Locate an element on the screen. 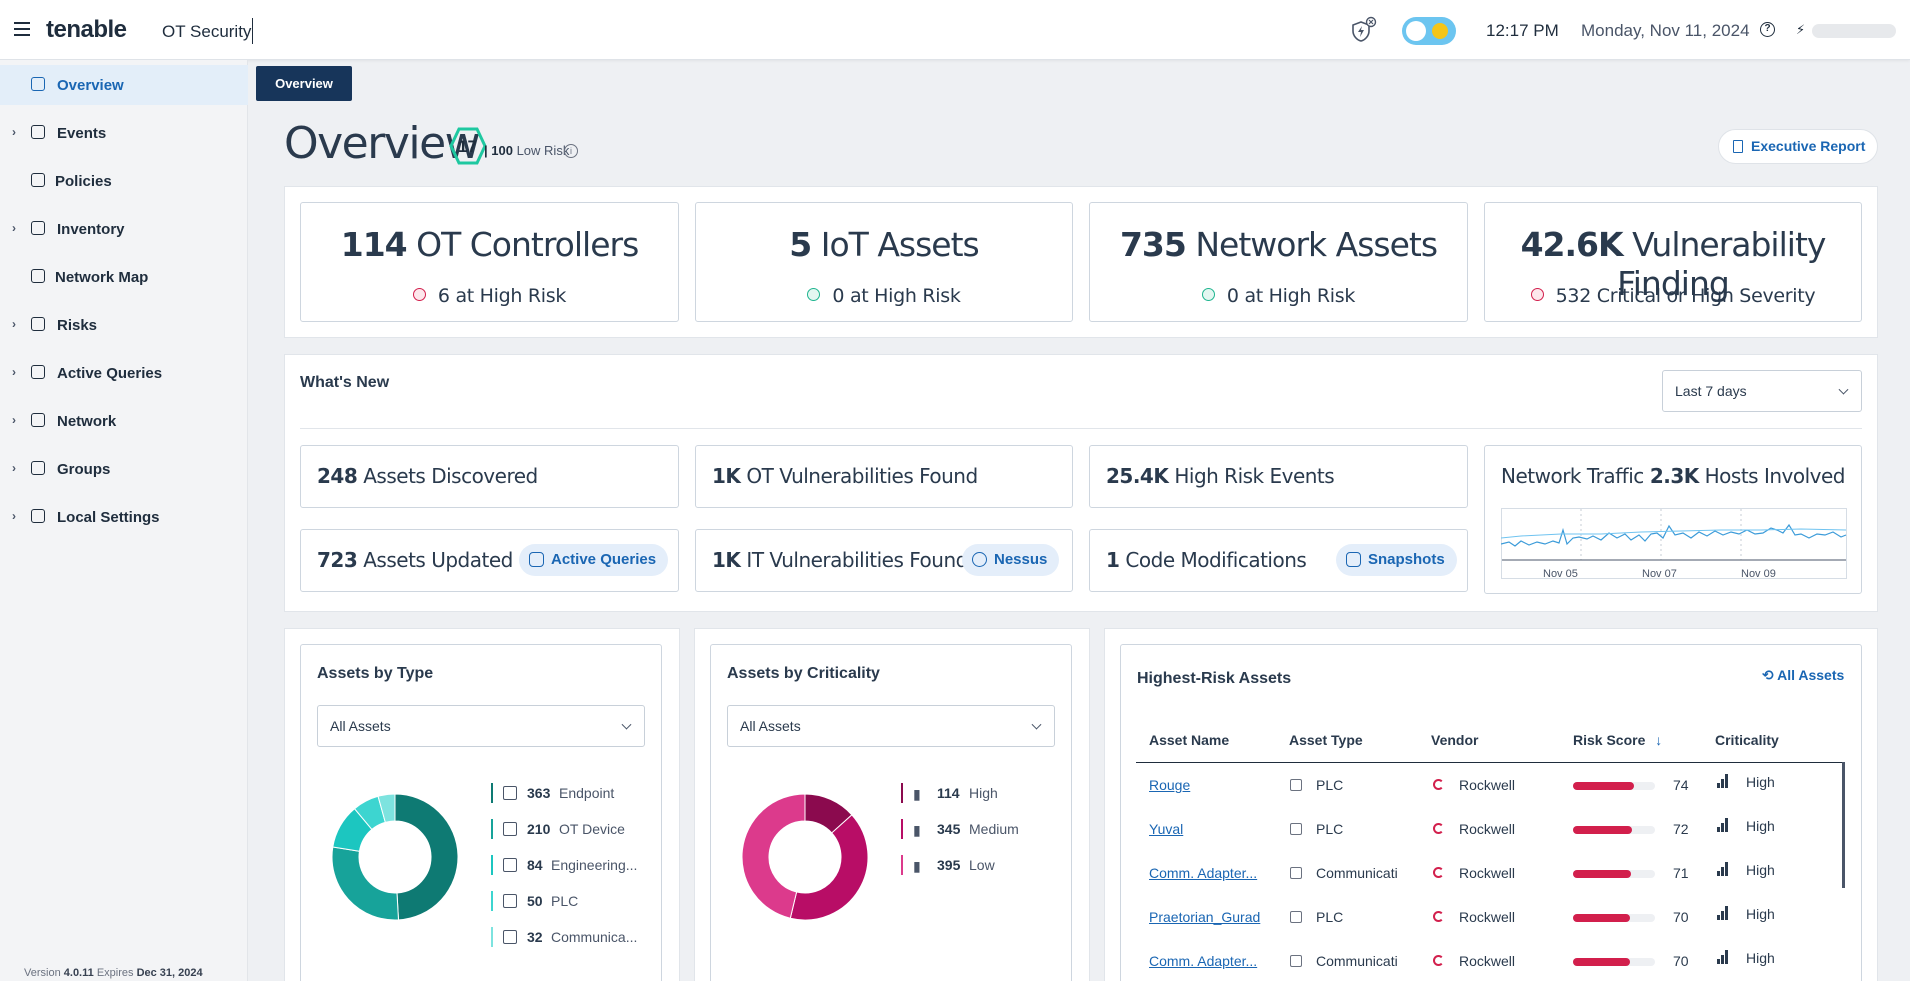 This screenshot has width=1910, height=981. code-icon is located at coordinates (1353, 559).